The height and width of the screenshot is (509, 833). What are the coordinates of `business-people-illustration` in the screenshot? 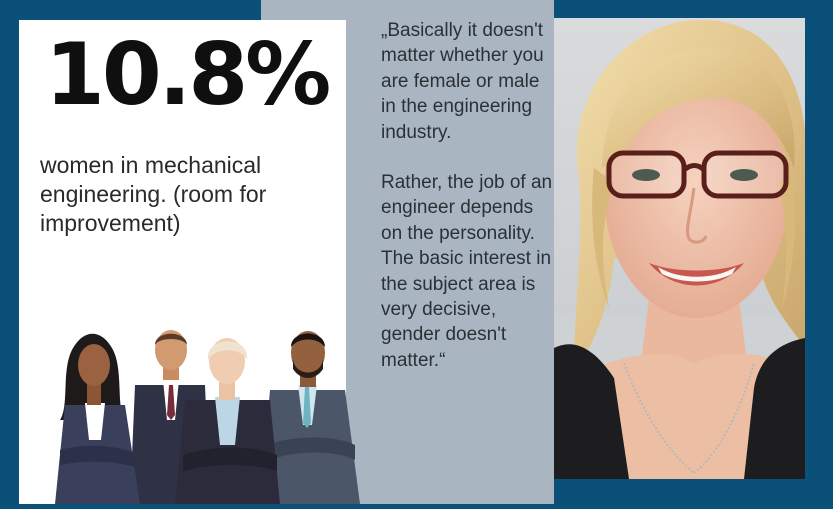 It's located at (212, 414).